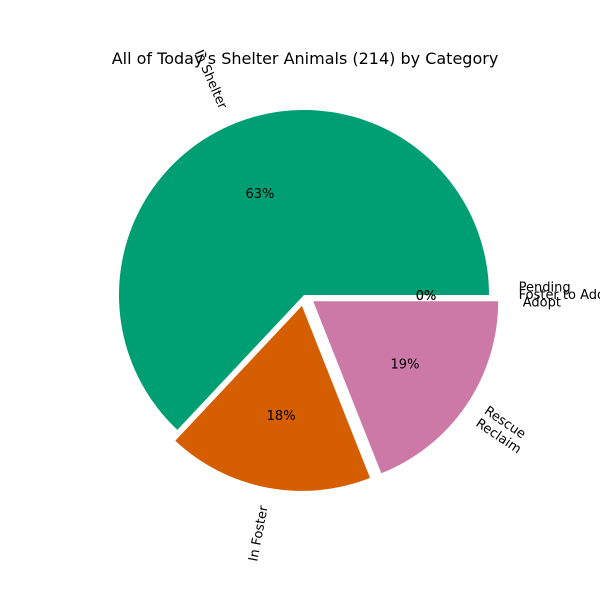 Image resolution: width=600 pixels, height=605 pixels. Describe the element at coordinates (502, 431) in the screenshot. I see `slice-label-rescue-reclaim: RescueReclaim` at that location.